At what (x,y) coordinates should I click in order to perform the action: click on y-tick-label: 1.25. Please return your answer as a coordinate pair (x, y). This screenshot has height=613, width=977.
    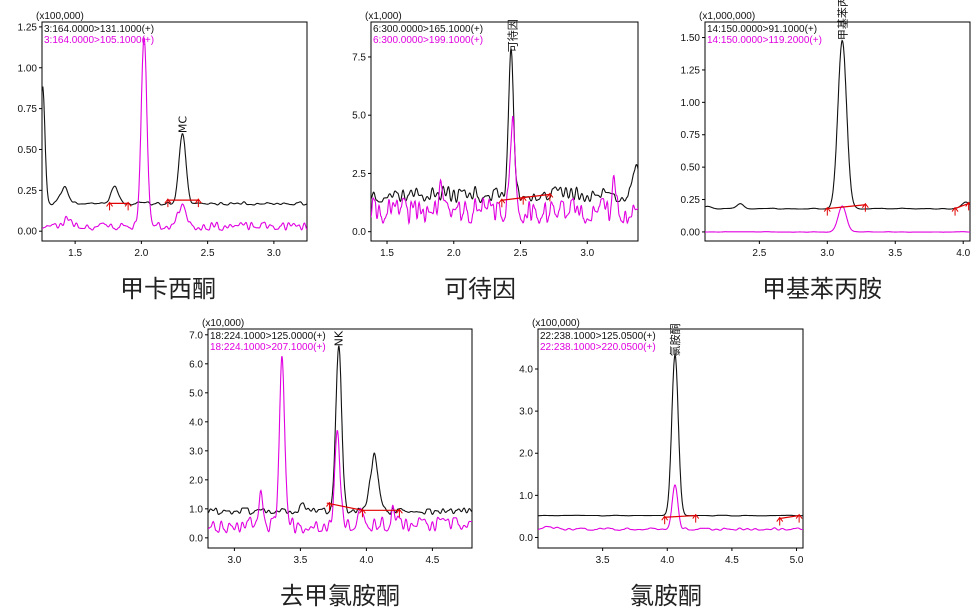
    Looking at the image, I should click on (691, 70).